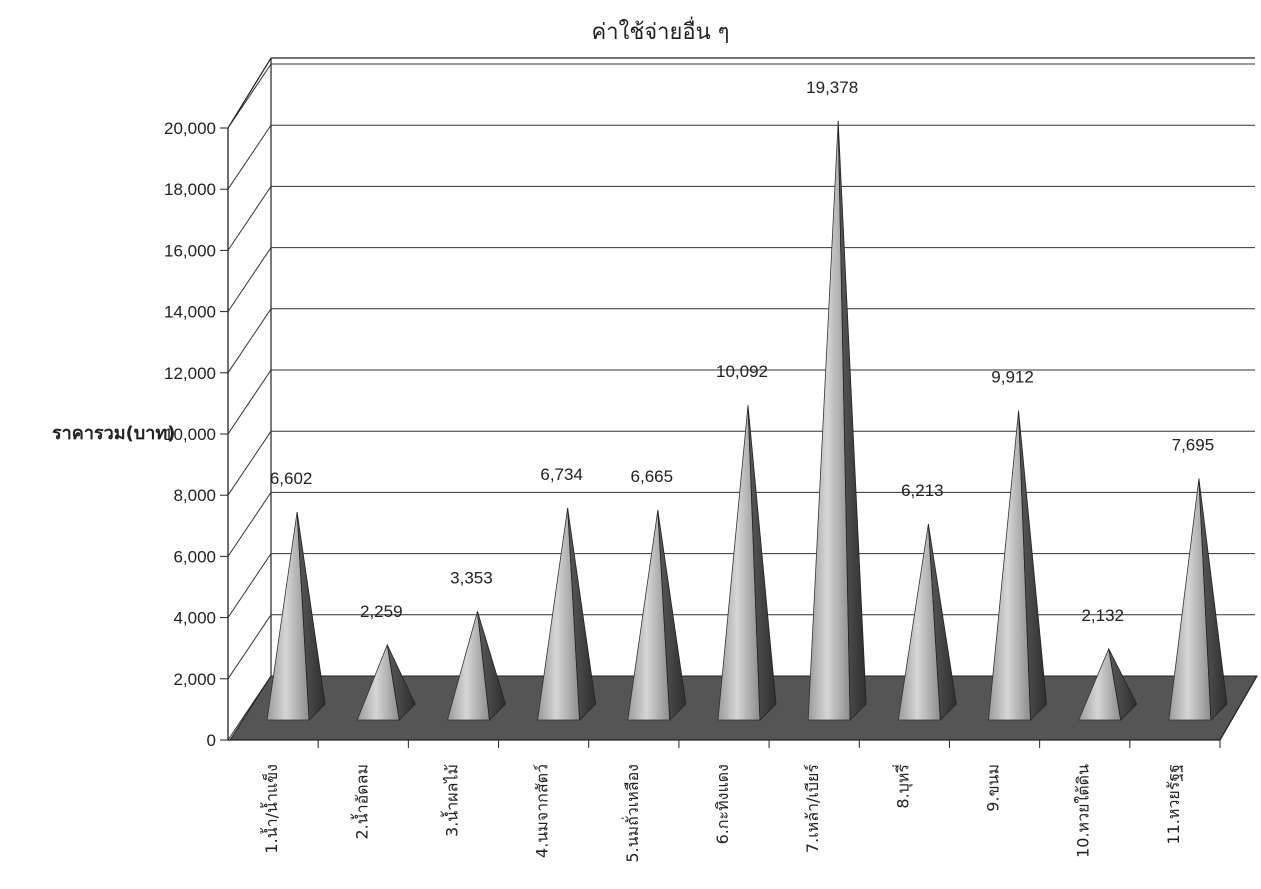 This screenshot has height=889, width=1261. What do you see at coordinates (561, 474) in the screenshot?
I see `data-label: 6,734` at bounding box center [561, 474].